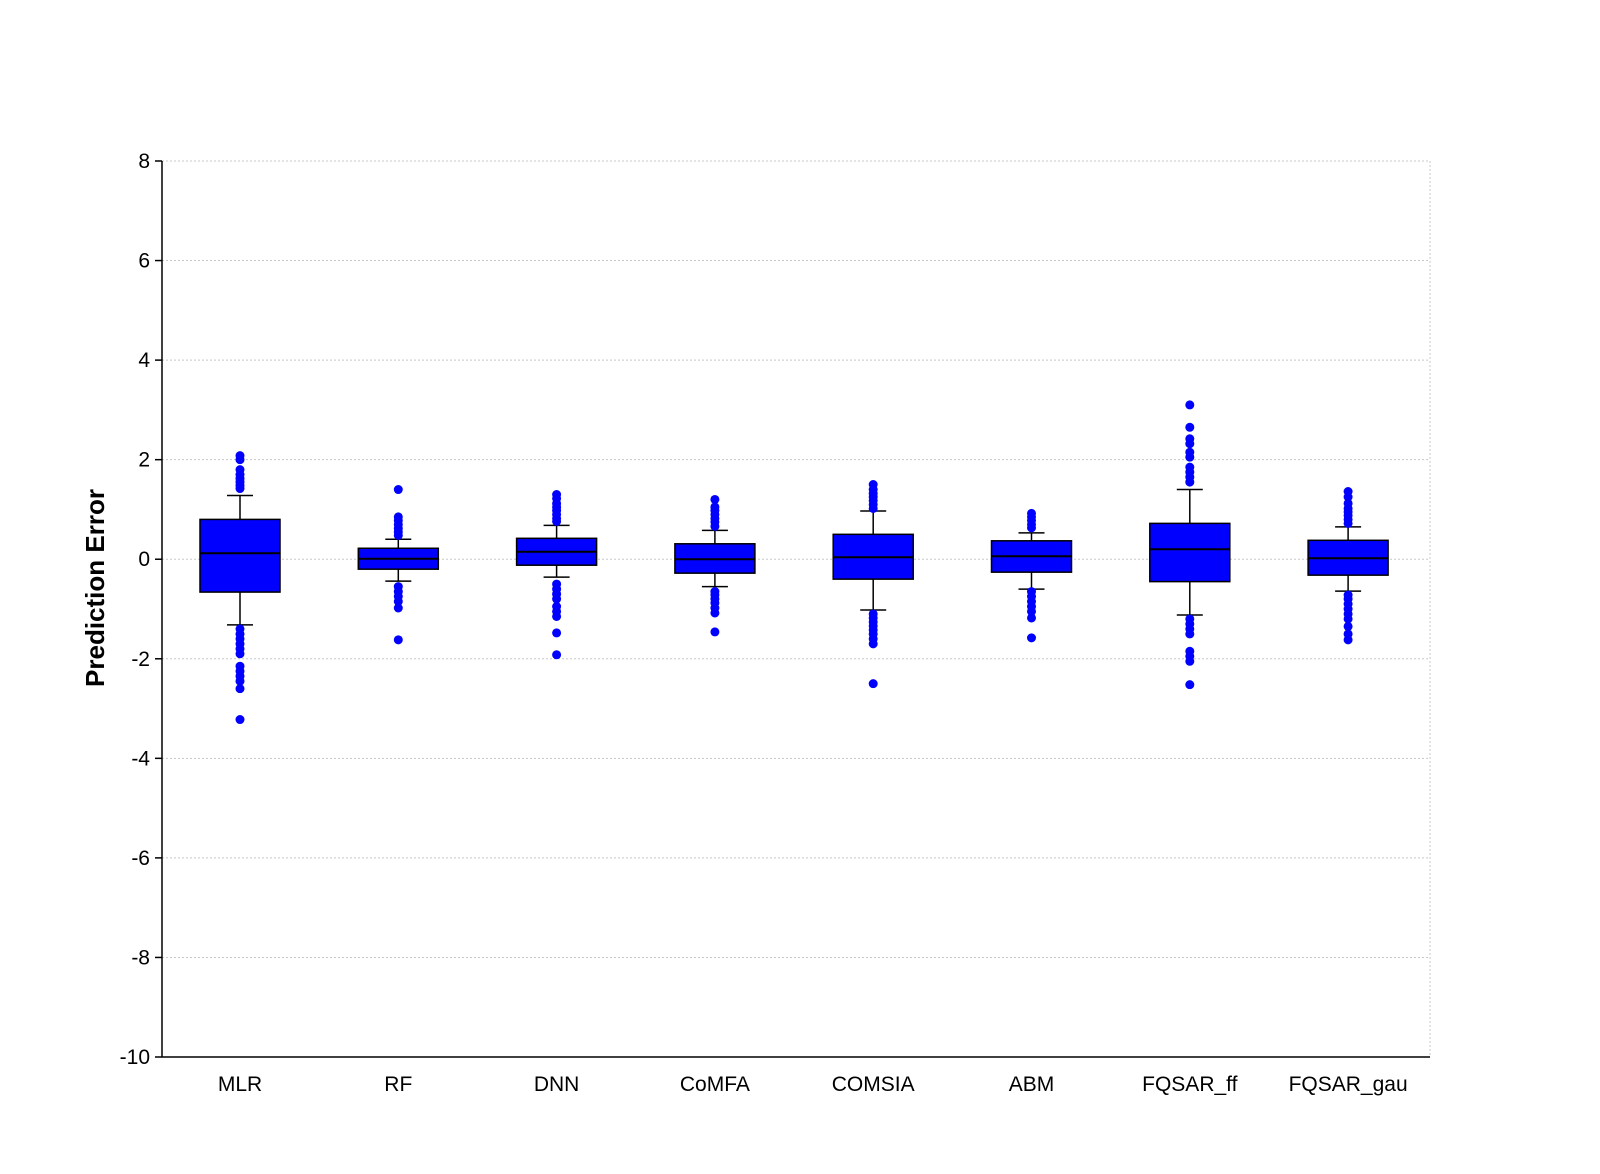 This screenshot has height=1174, width=1600. I want to click on y-tick-label: 8, so click(144, 161).